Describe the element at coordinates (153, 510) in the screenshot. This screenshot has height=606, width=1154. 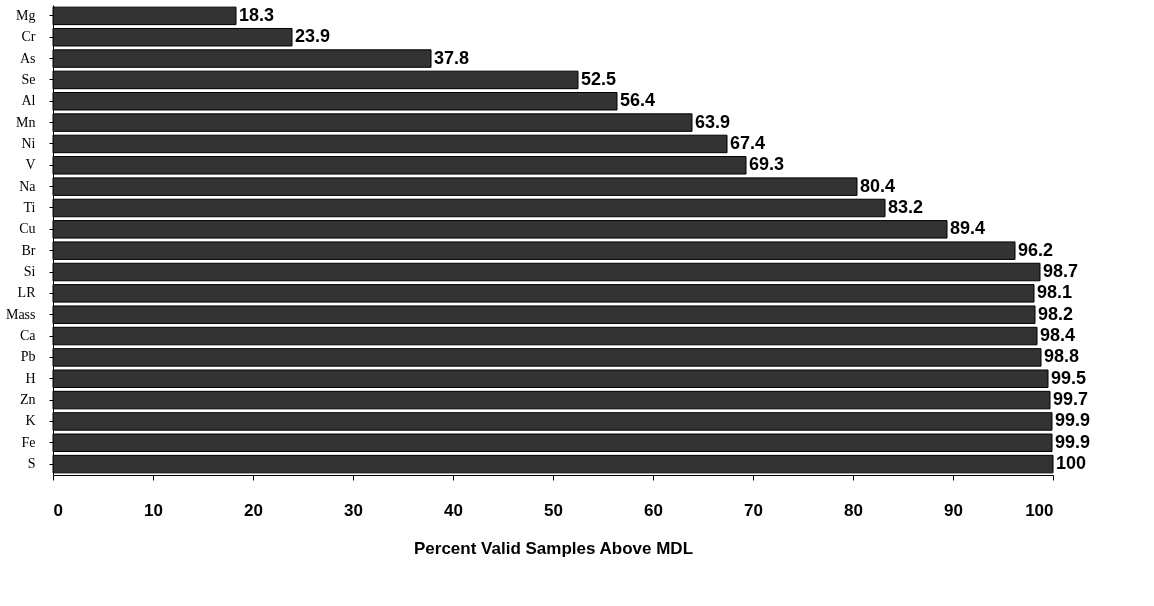
I see `x-tick-label: 10` at that location.